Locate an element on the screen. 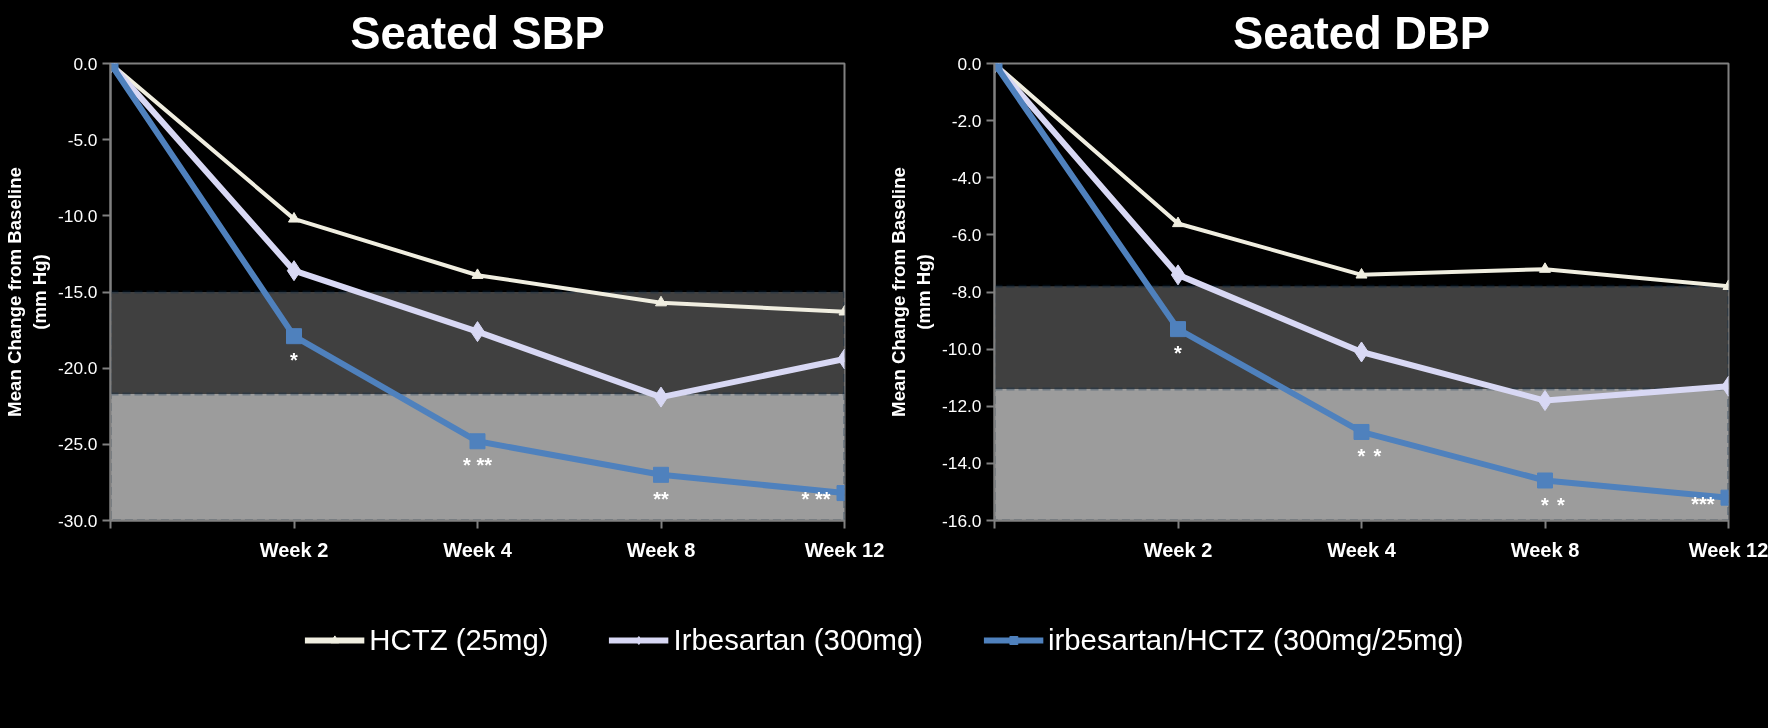  y-tick-label: -15.0 is located at coordinates (78, 292).